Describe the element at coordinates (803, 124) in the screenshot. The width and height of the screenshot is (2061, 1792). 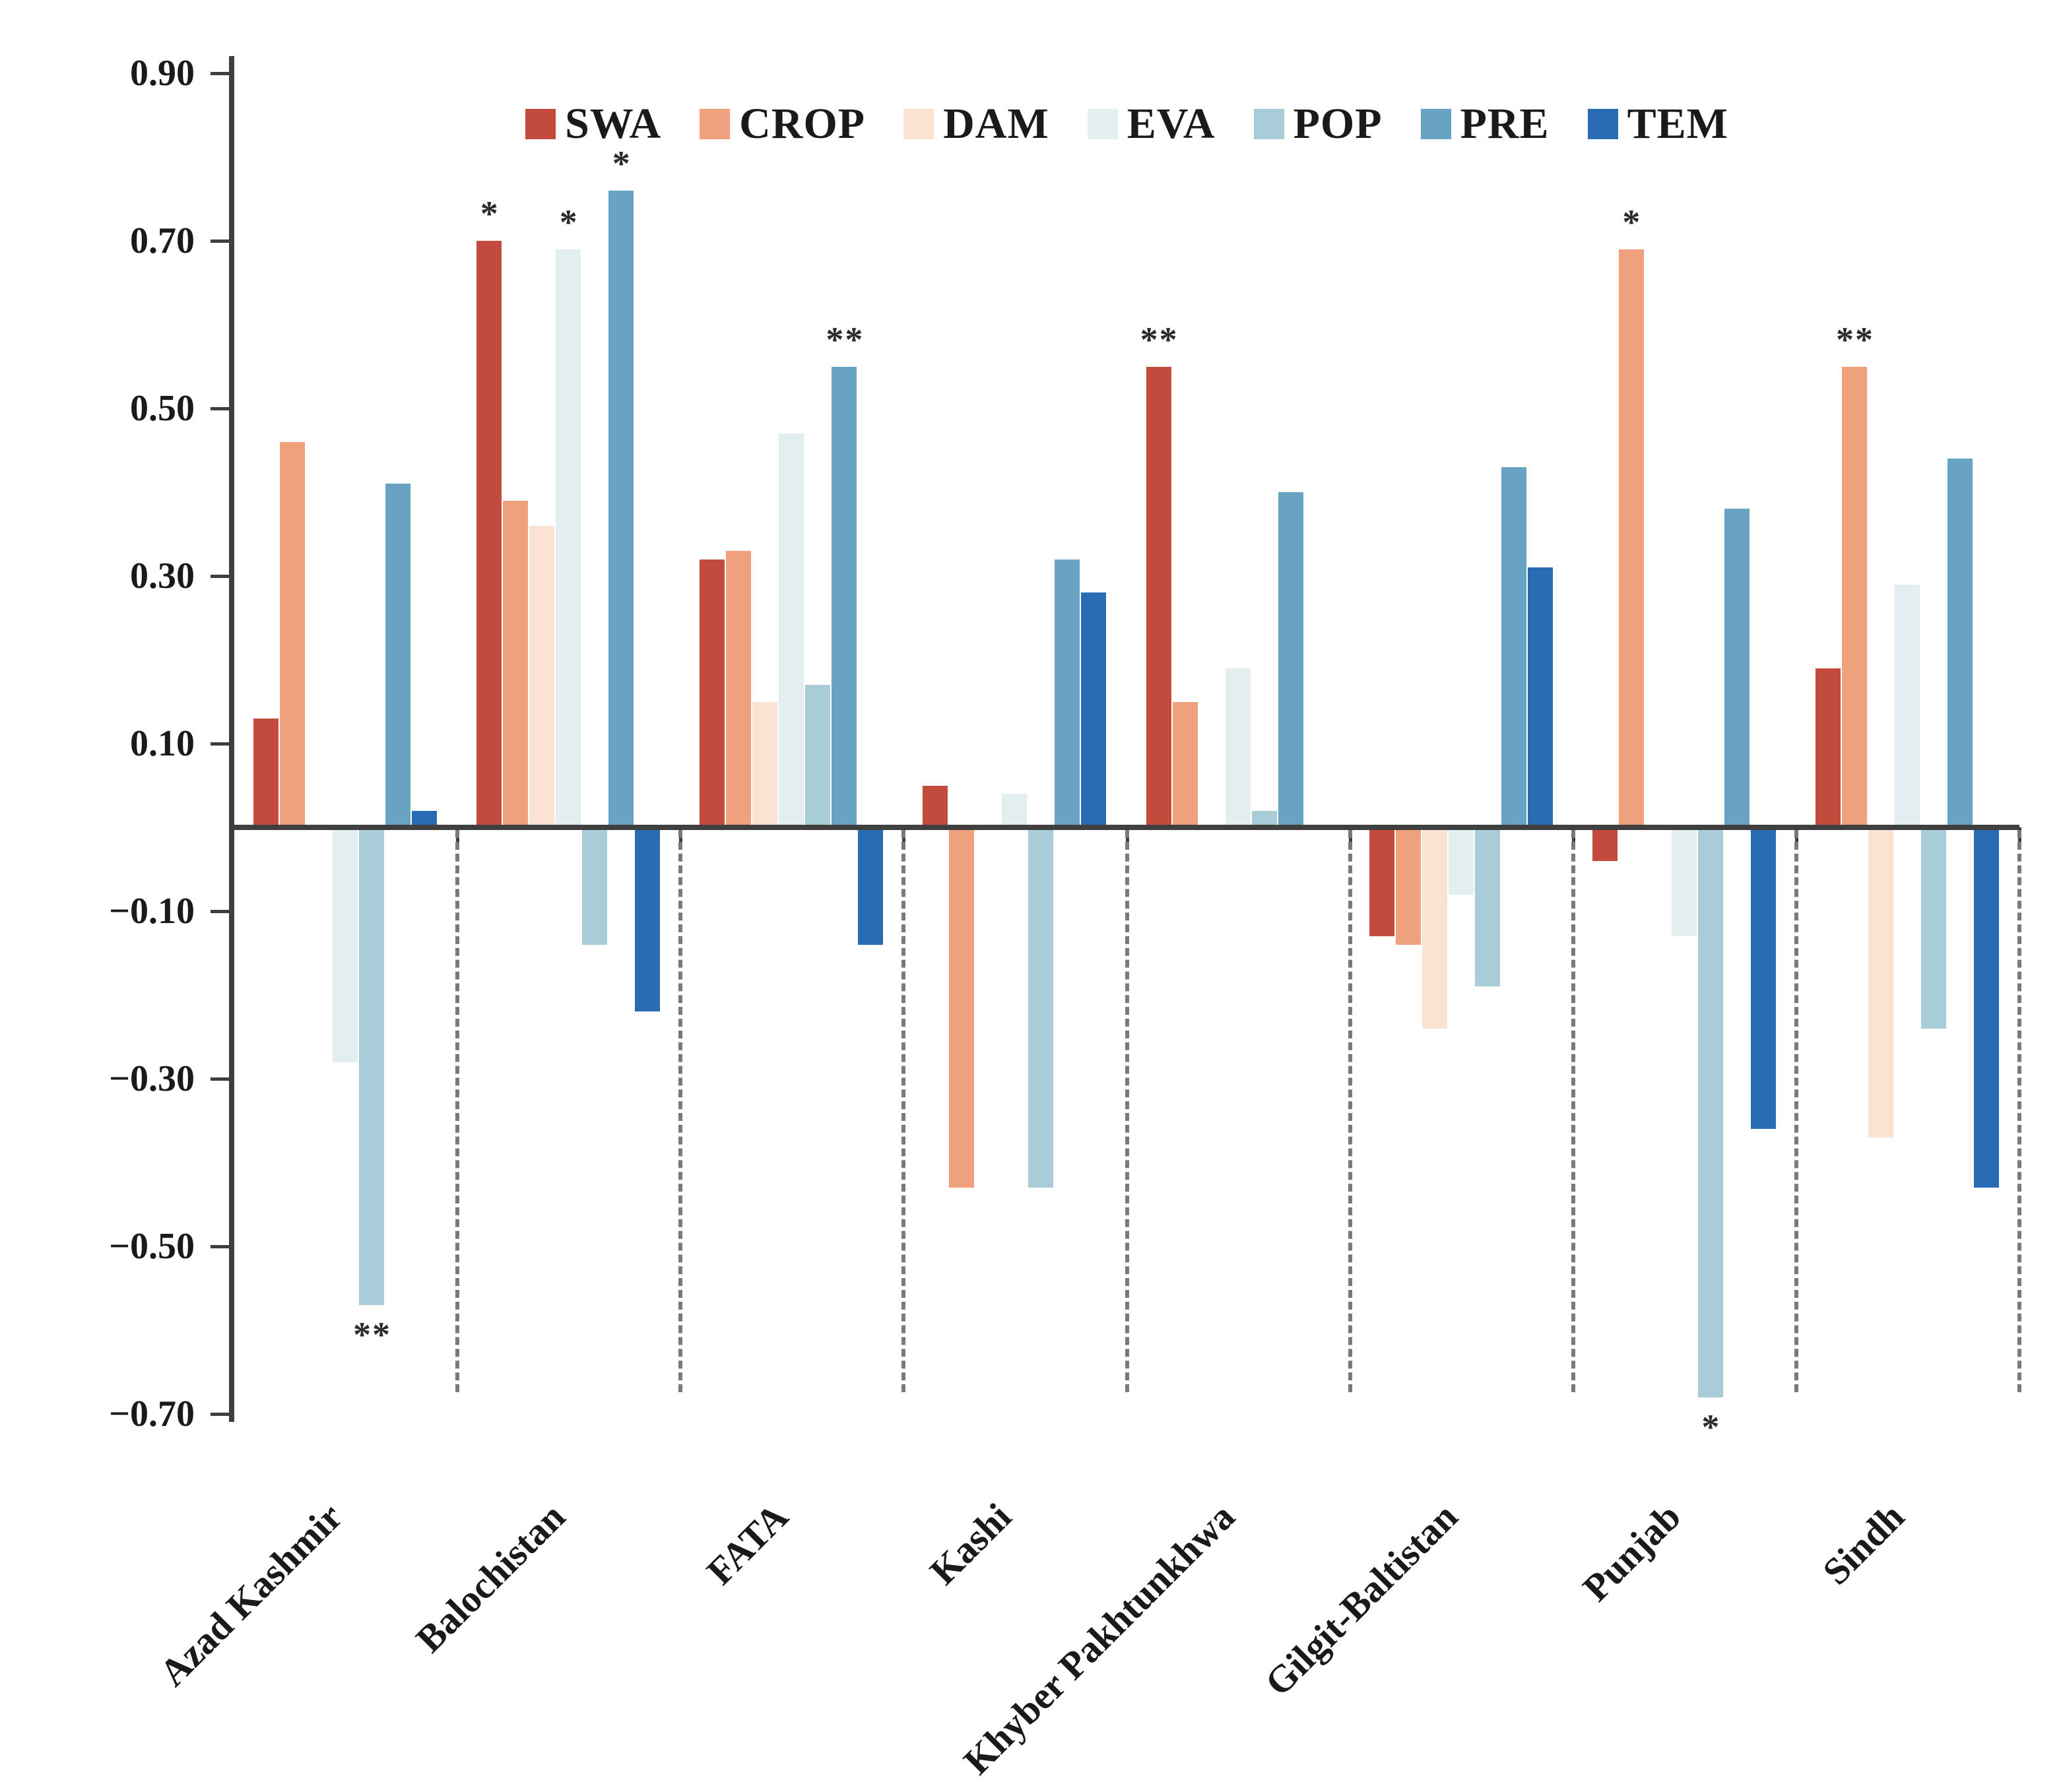
I see `legend-label: CROP` at that location.